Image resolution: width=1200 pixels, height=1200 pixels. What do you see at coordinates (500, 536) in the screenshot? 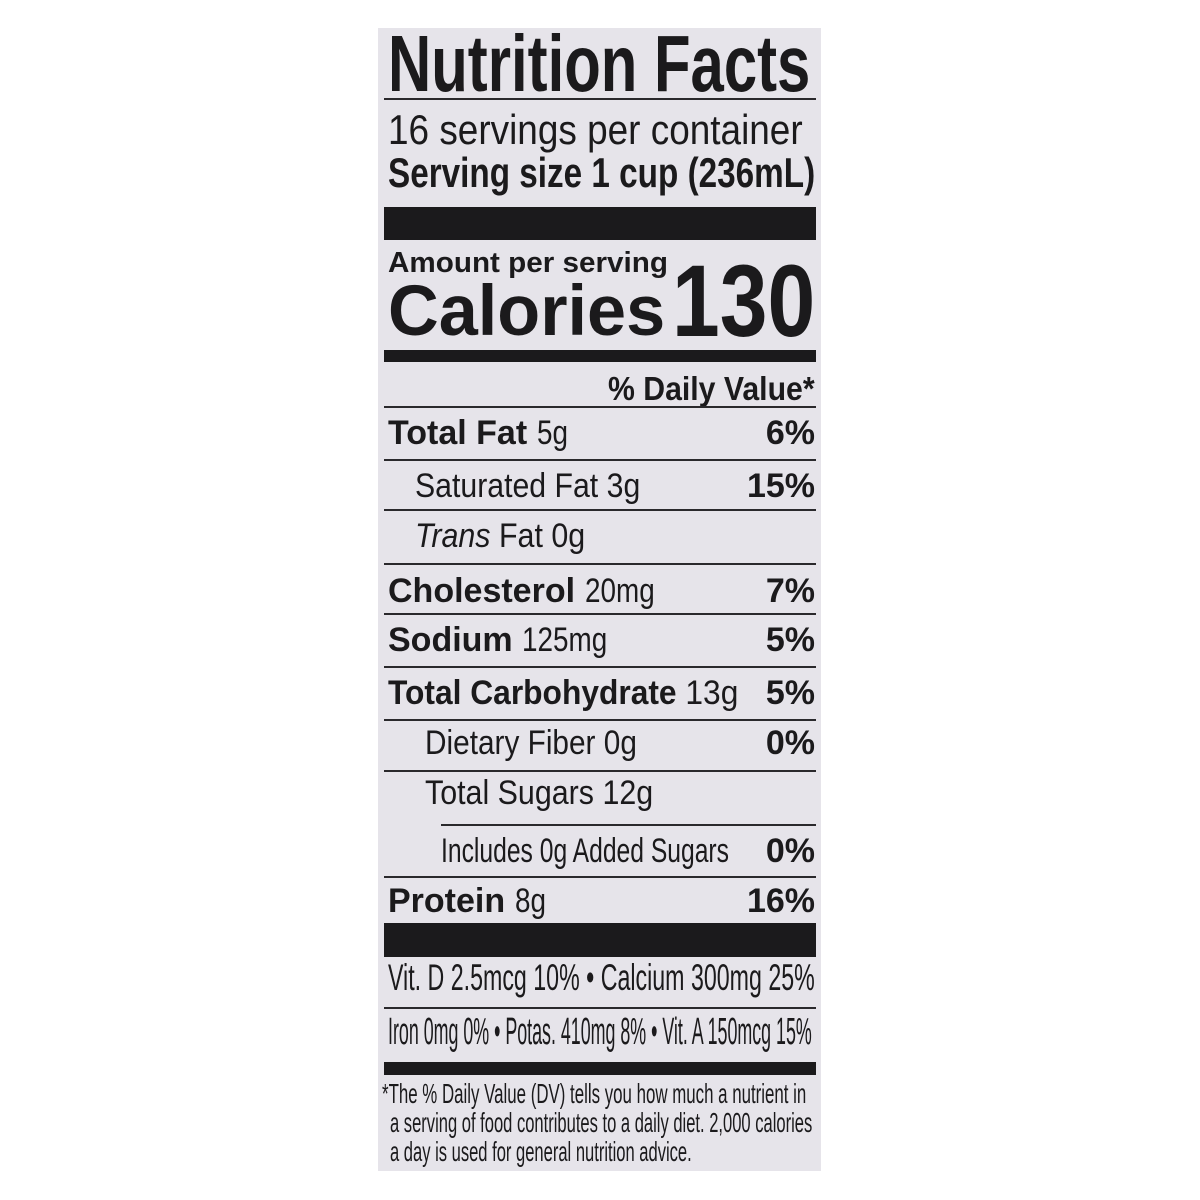
I see `nutrient-trans-fat: Trans Fat 0g` at bounding box center [500, 536].